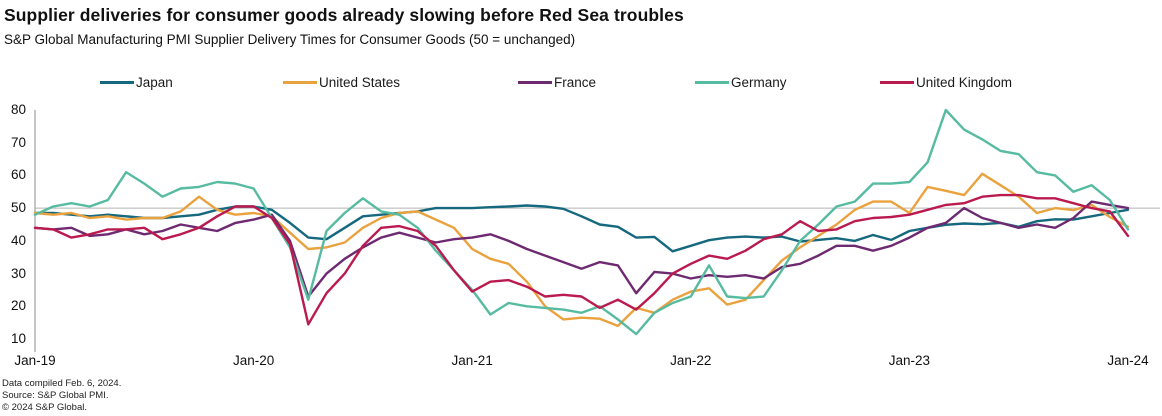 Image resolution: width=1162 pixels, height=416 pixels. What do you see at coordinates (535, 82) in the screenshot?
I see `legend-swatch-france-icon` at bounding box center [535, 82].